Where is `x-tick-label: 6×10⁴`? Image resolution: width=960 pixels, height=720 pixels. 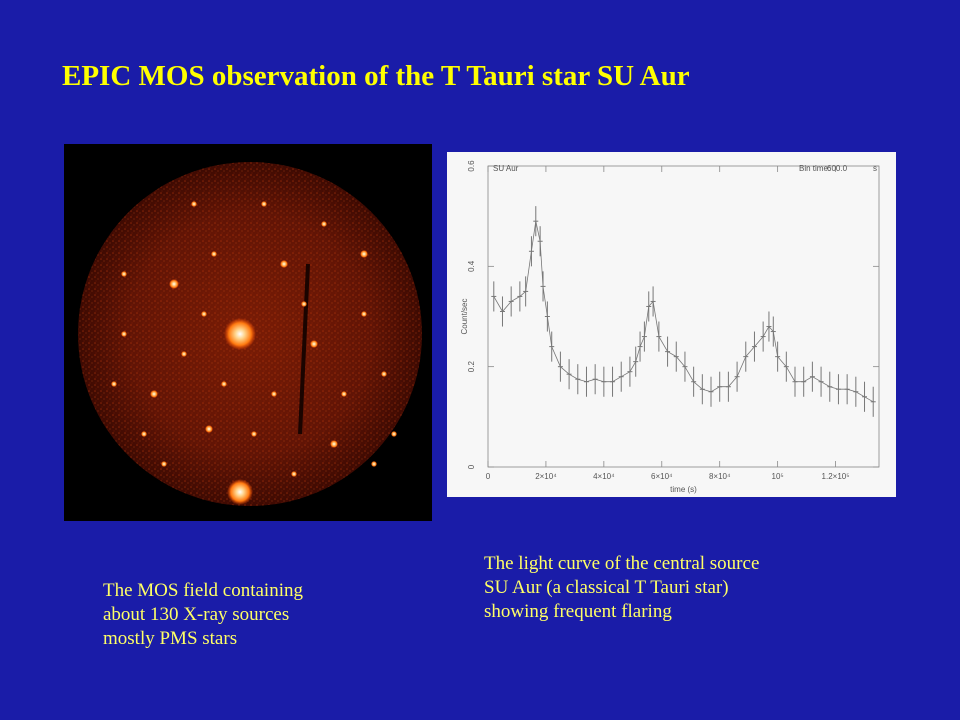
x-tick-label: 6×10⁴ is located at coordinates (662, 476).